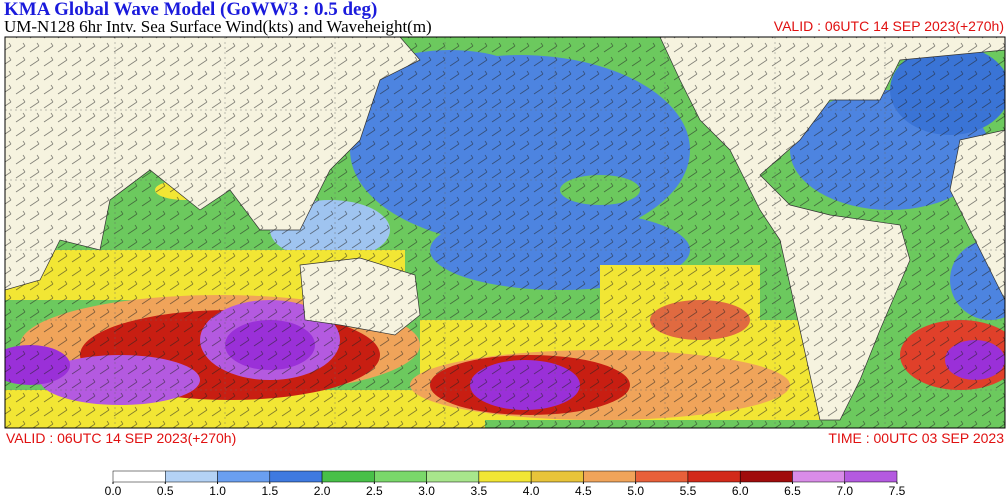  Describe the element at coordinates (217, 490) in the screenshot. I see `tick-label: 1.0` at that location.